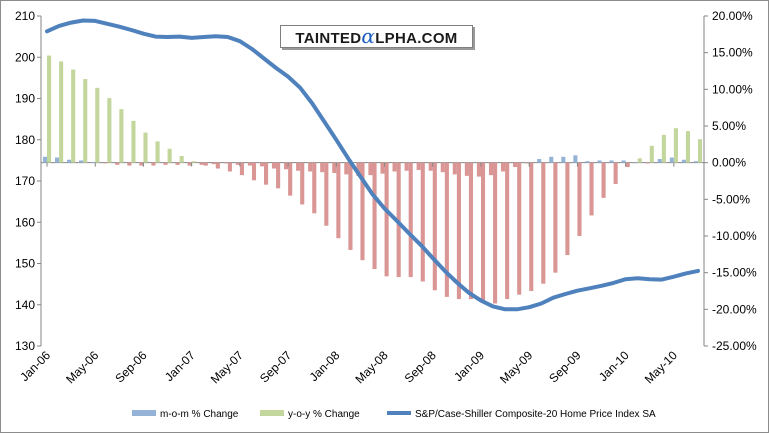 The width and height of the screenshot is (769, 434). What do you see at coordinates (275, 366) in the screenshot?
I see `x-tick-label: Sep-07` at bounding box center [275, 366].